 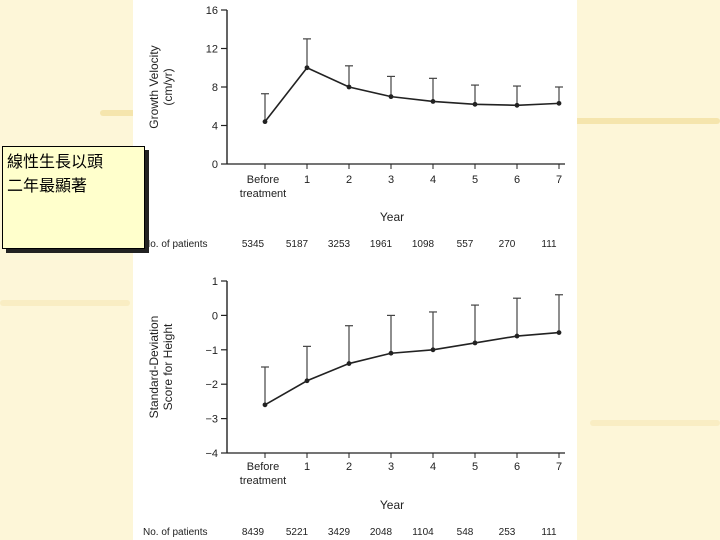 I want to click on chart2-y-tick-label: −2, so click(x=211, y=385).